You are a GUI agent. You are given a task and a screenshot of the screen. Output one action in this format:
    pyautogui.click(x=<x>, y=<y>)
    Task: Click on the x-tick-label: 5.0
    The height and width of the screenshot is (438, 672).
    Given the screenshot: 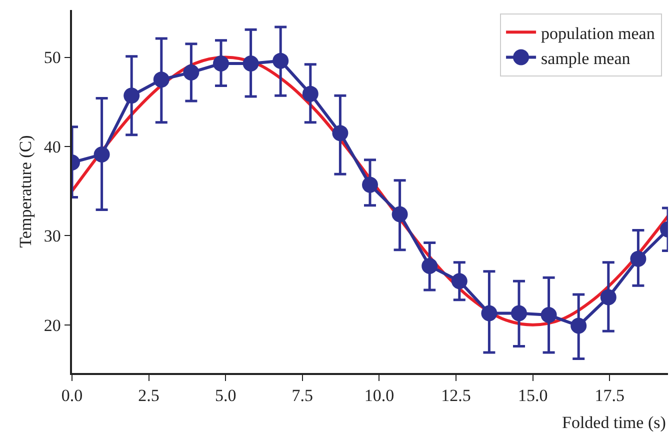 What is the action you would take?
    pyautogui.click(x=225, y=396)
    